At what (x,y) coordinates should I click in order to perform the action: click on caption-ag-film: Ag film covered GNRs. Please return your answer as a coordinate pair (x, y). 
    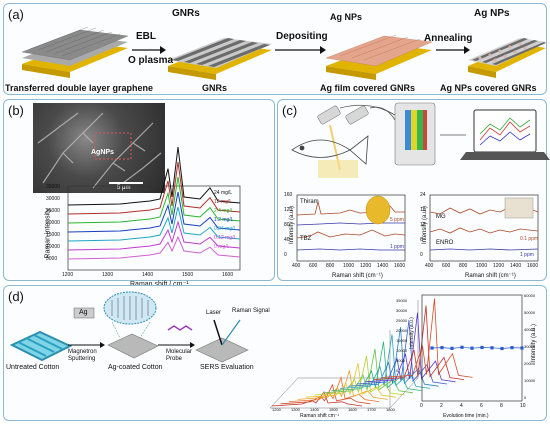
    Looking at the image, I should click on (368, 88).